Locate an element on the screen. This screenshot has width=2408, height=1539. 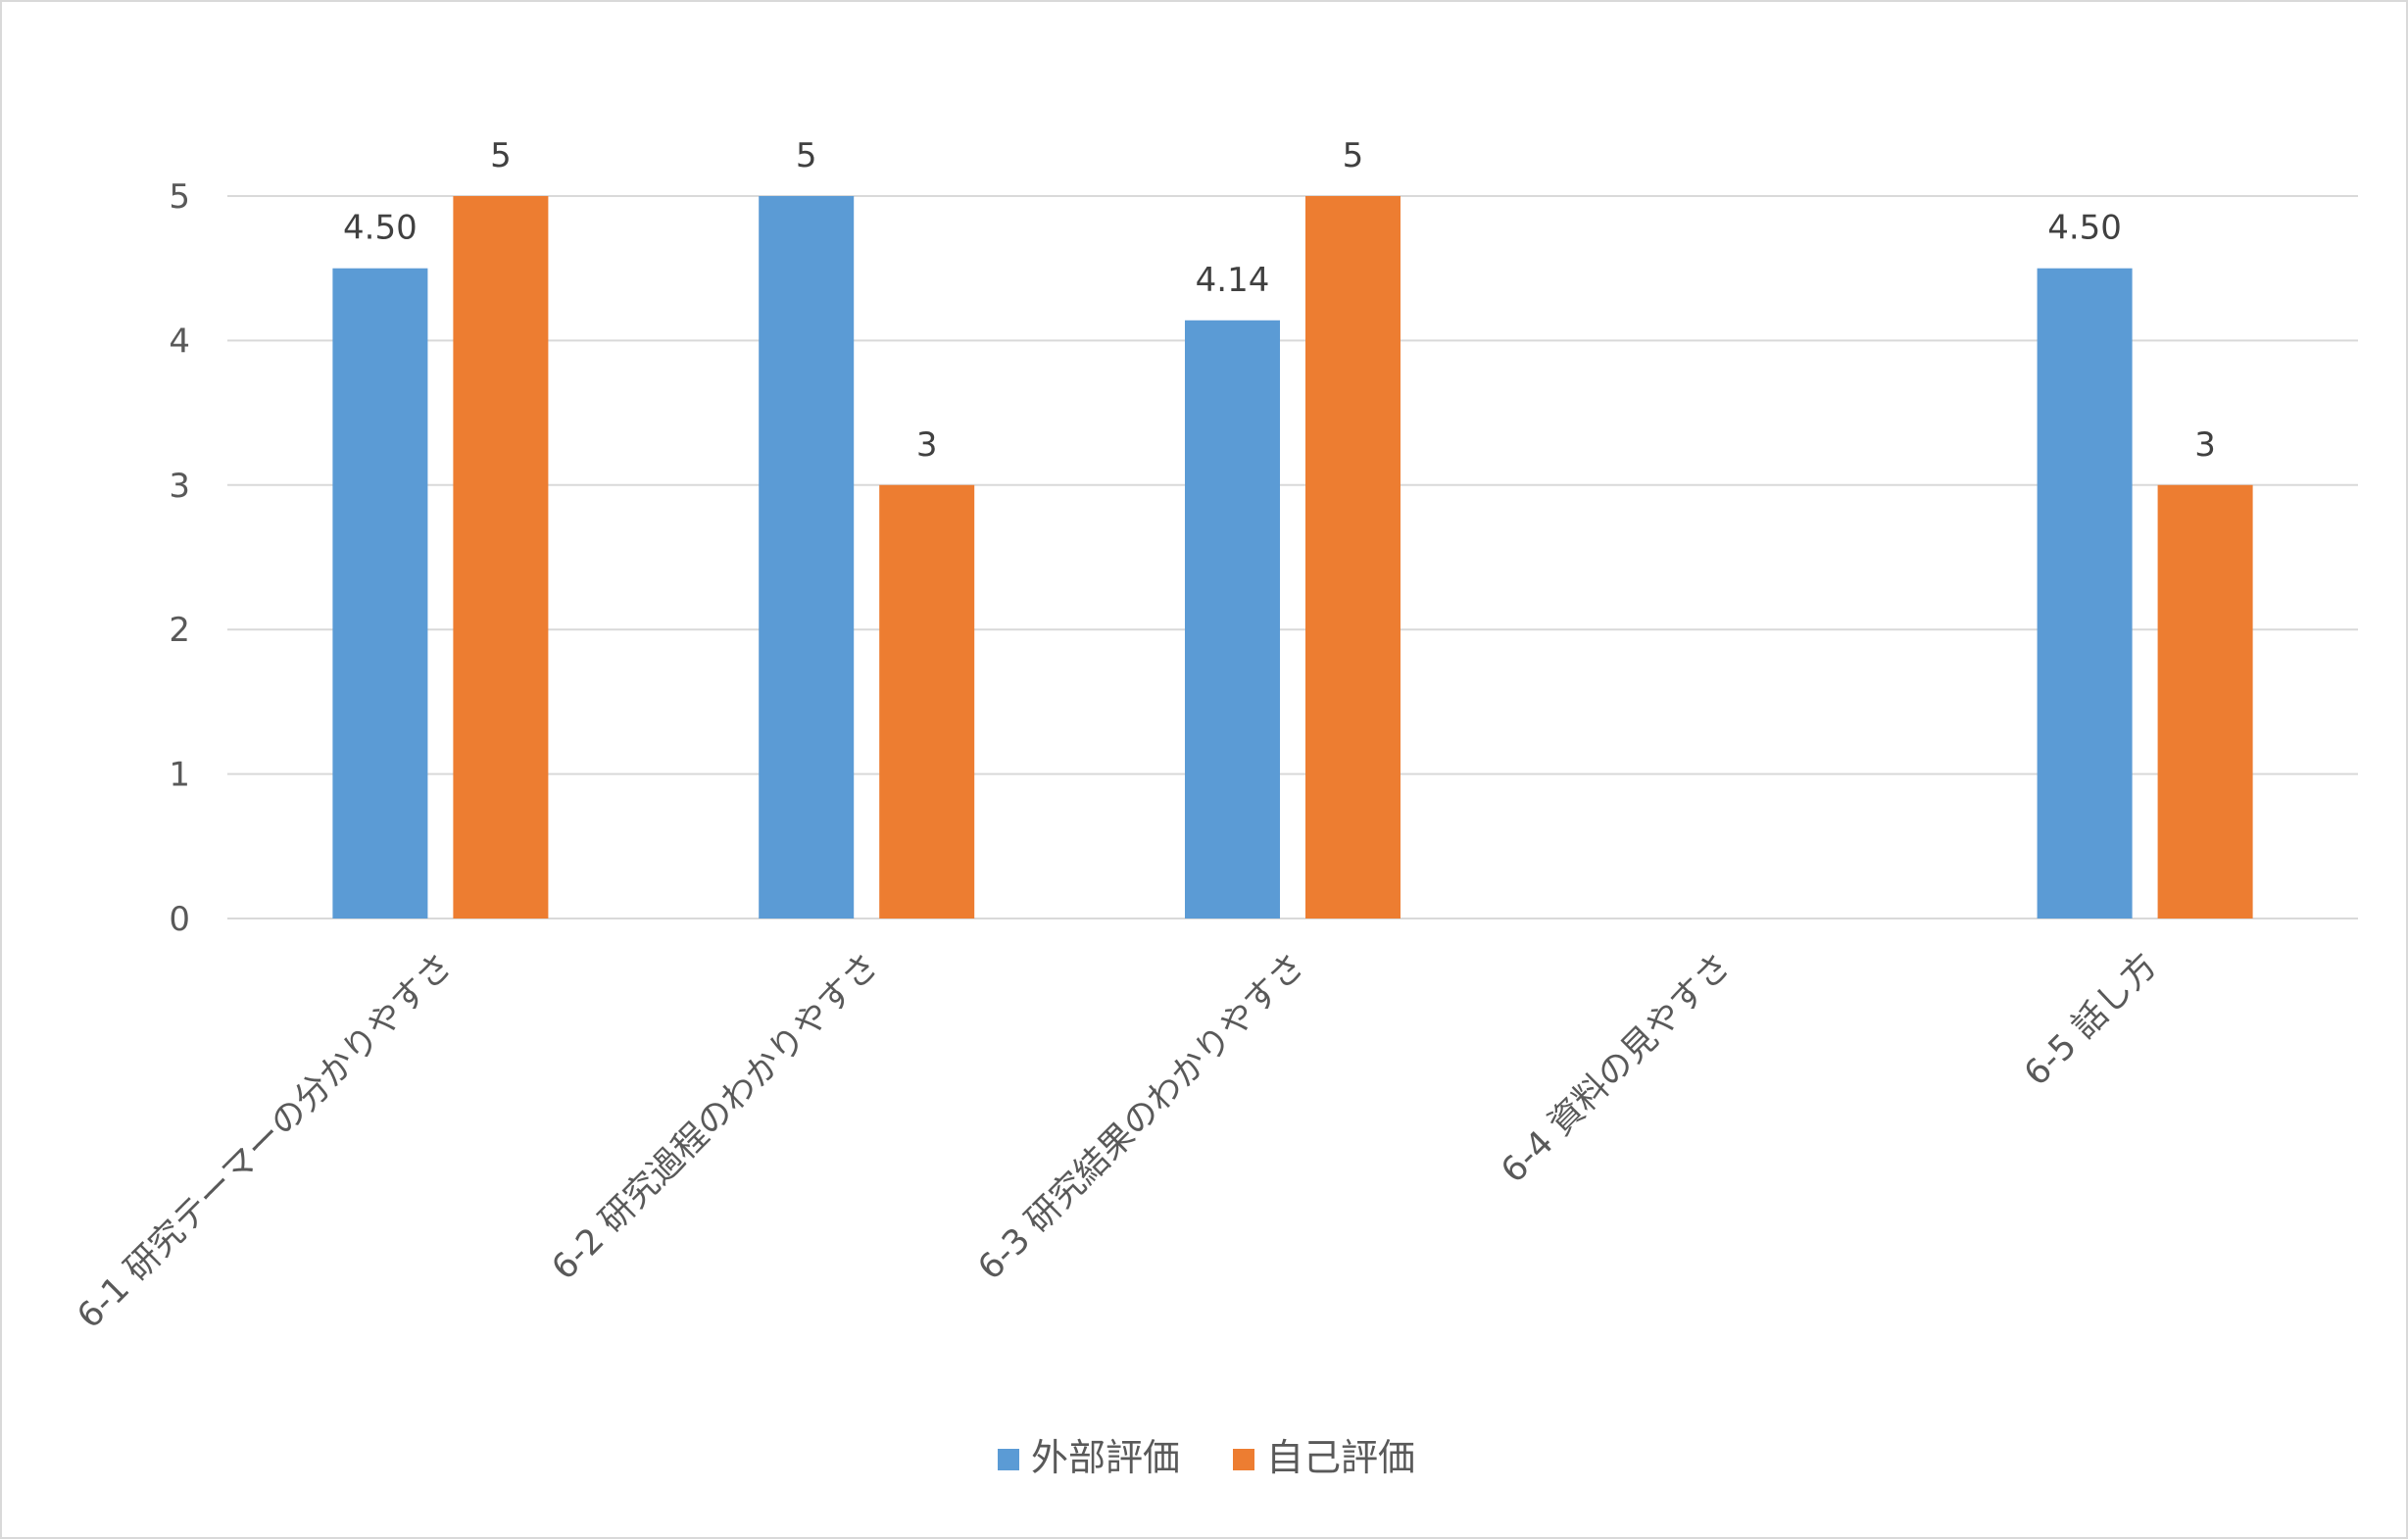
y-tick-label: 1 is located at coordinates (179, 776).